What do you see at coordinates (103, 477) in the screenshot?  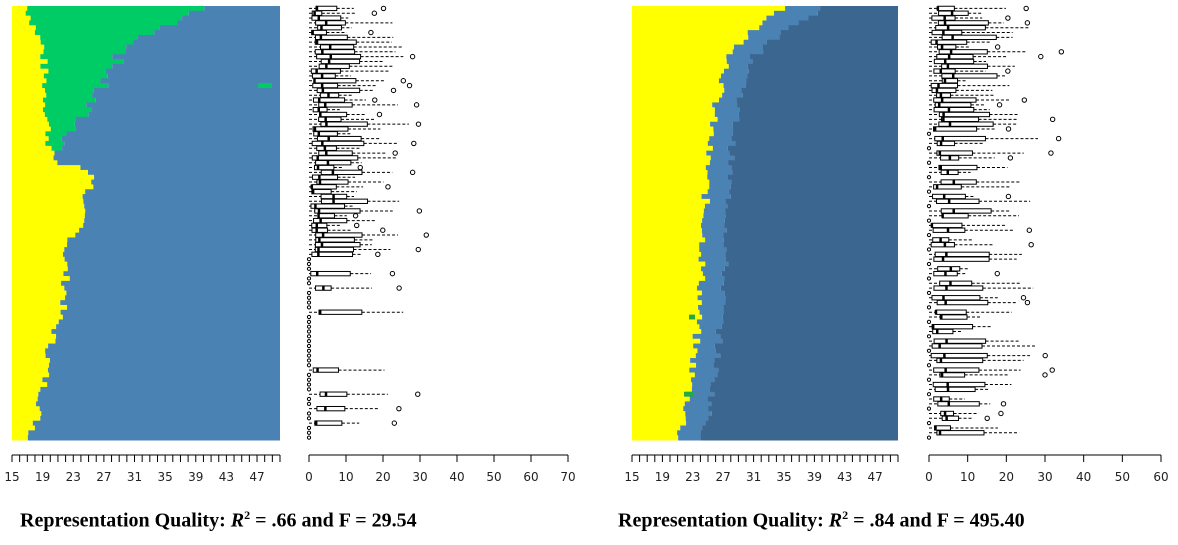 I see `tick-label: 27` at bounding box center [103, 477].